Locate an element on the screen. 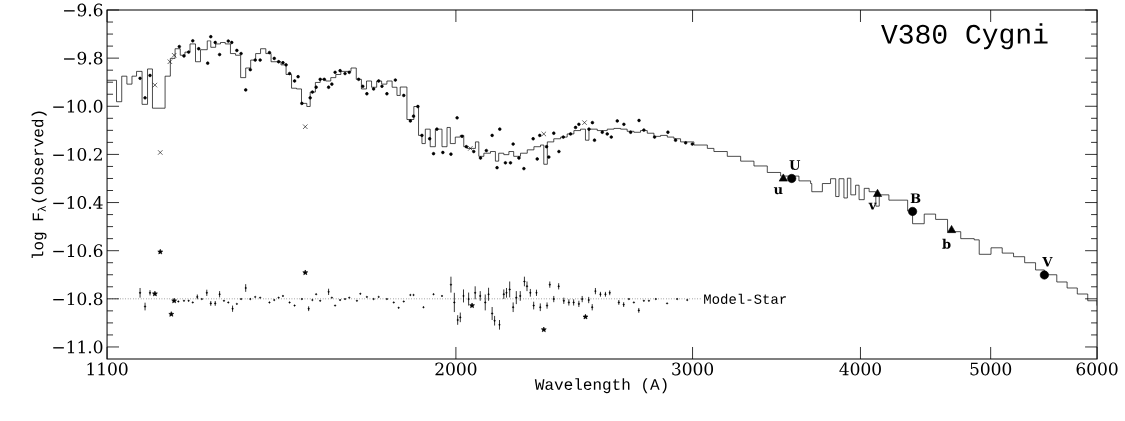  ref-line-label: Model-Star is located at coordinates (745, 298).